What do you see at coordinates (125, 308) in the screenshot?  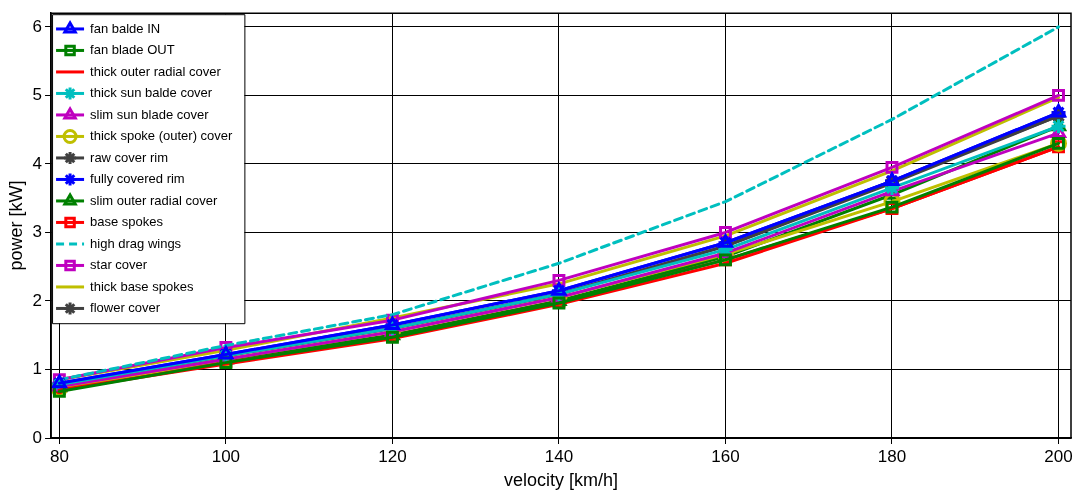 I see `legend-label: flower cover` at bounding box center [125, 308].